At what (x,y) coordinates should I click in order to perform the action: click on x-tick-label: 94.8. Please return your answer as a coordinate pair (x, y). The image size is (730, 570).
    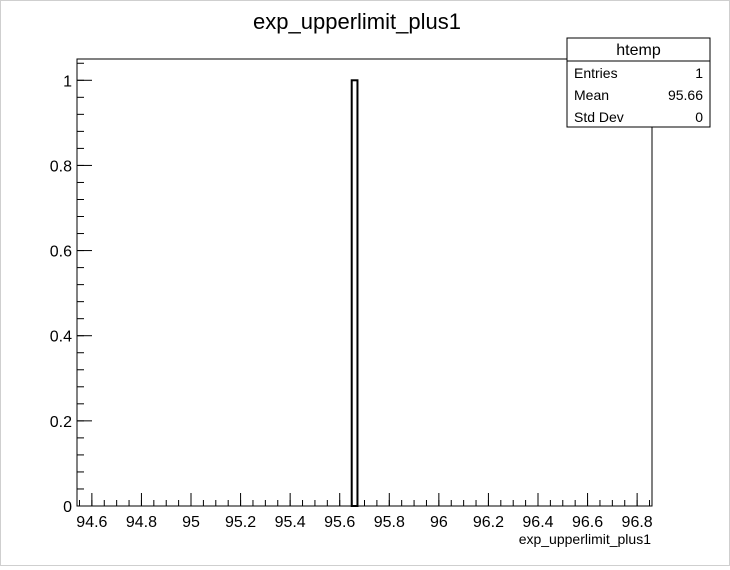
    Looking at the image, I should click on (141, 522).